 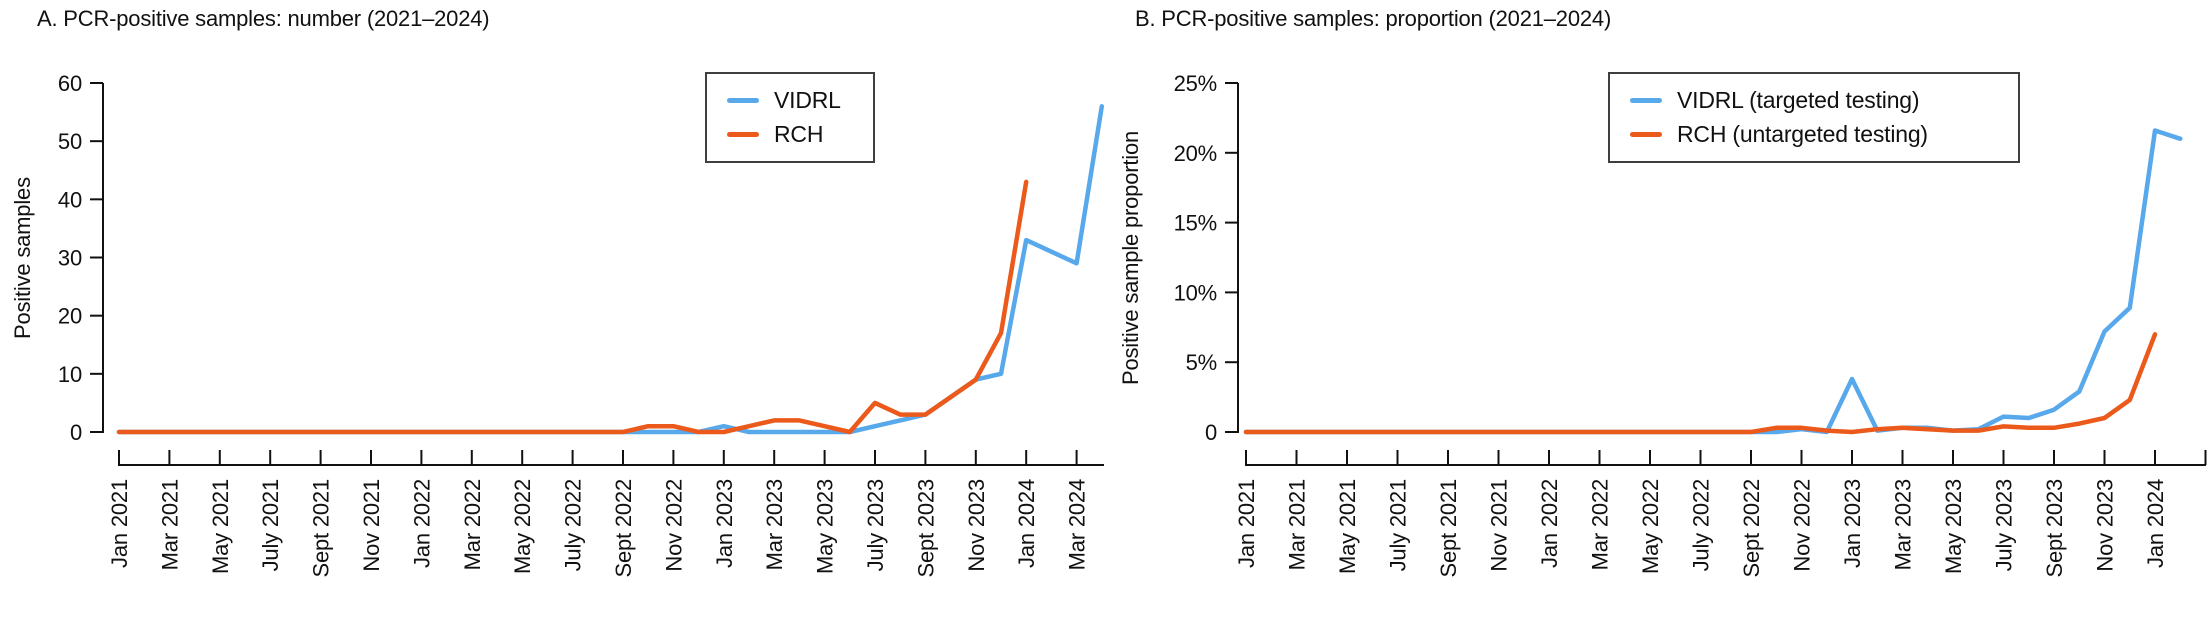 I want to click on y-tick-label: 30, so click(x=70, y=258).